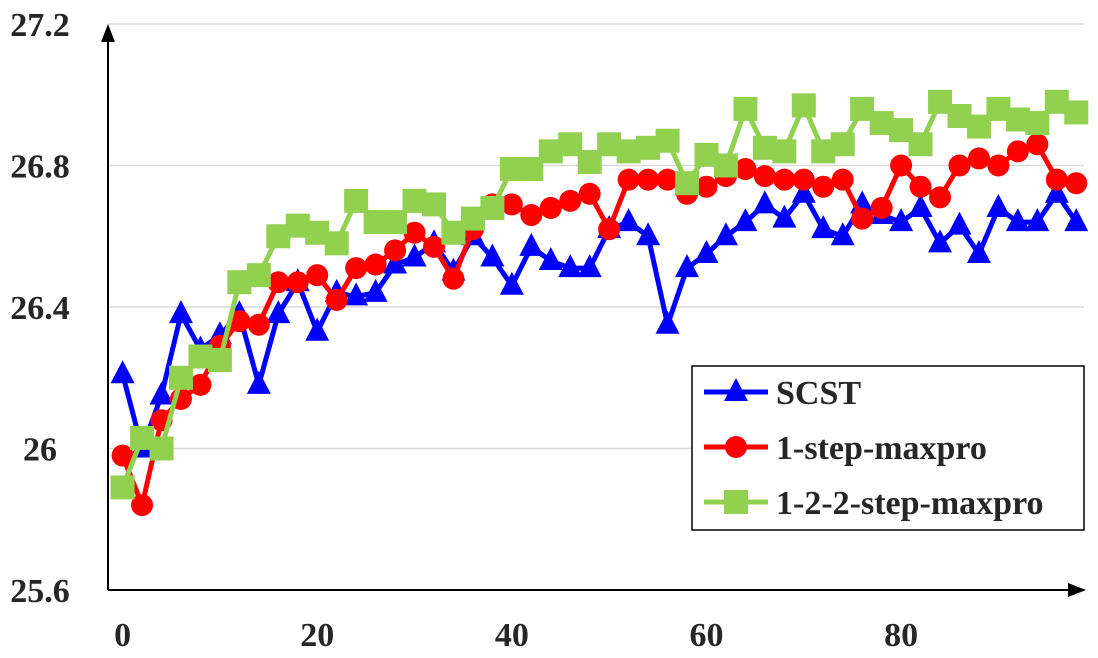 The width and height of the screenshot is (1098, 658). What do you see at coordinates (1077, 590) in the screenshot?
I see `x-axis-arrow` at bounding box center [1077, 590].